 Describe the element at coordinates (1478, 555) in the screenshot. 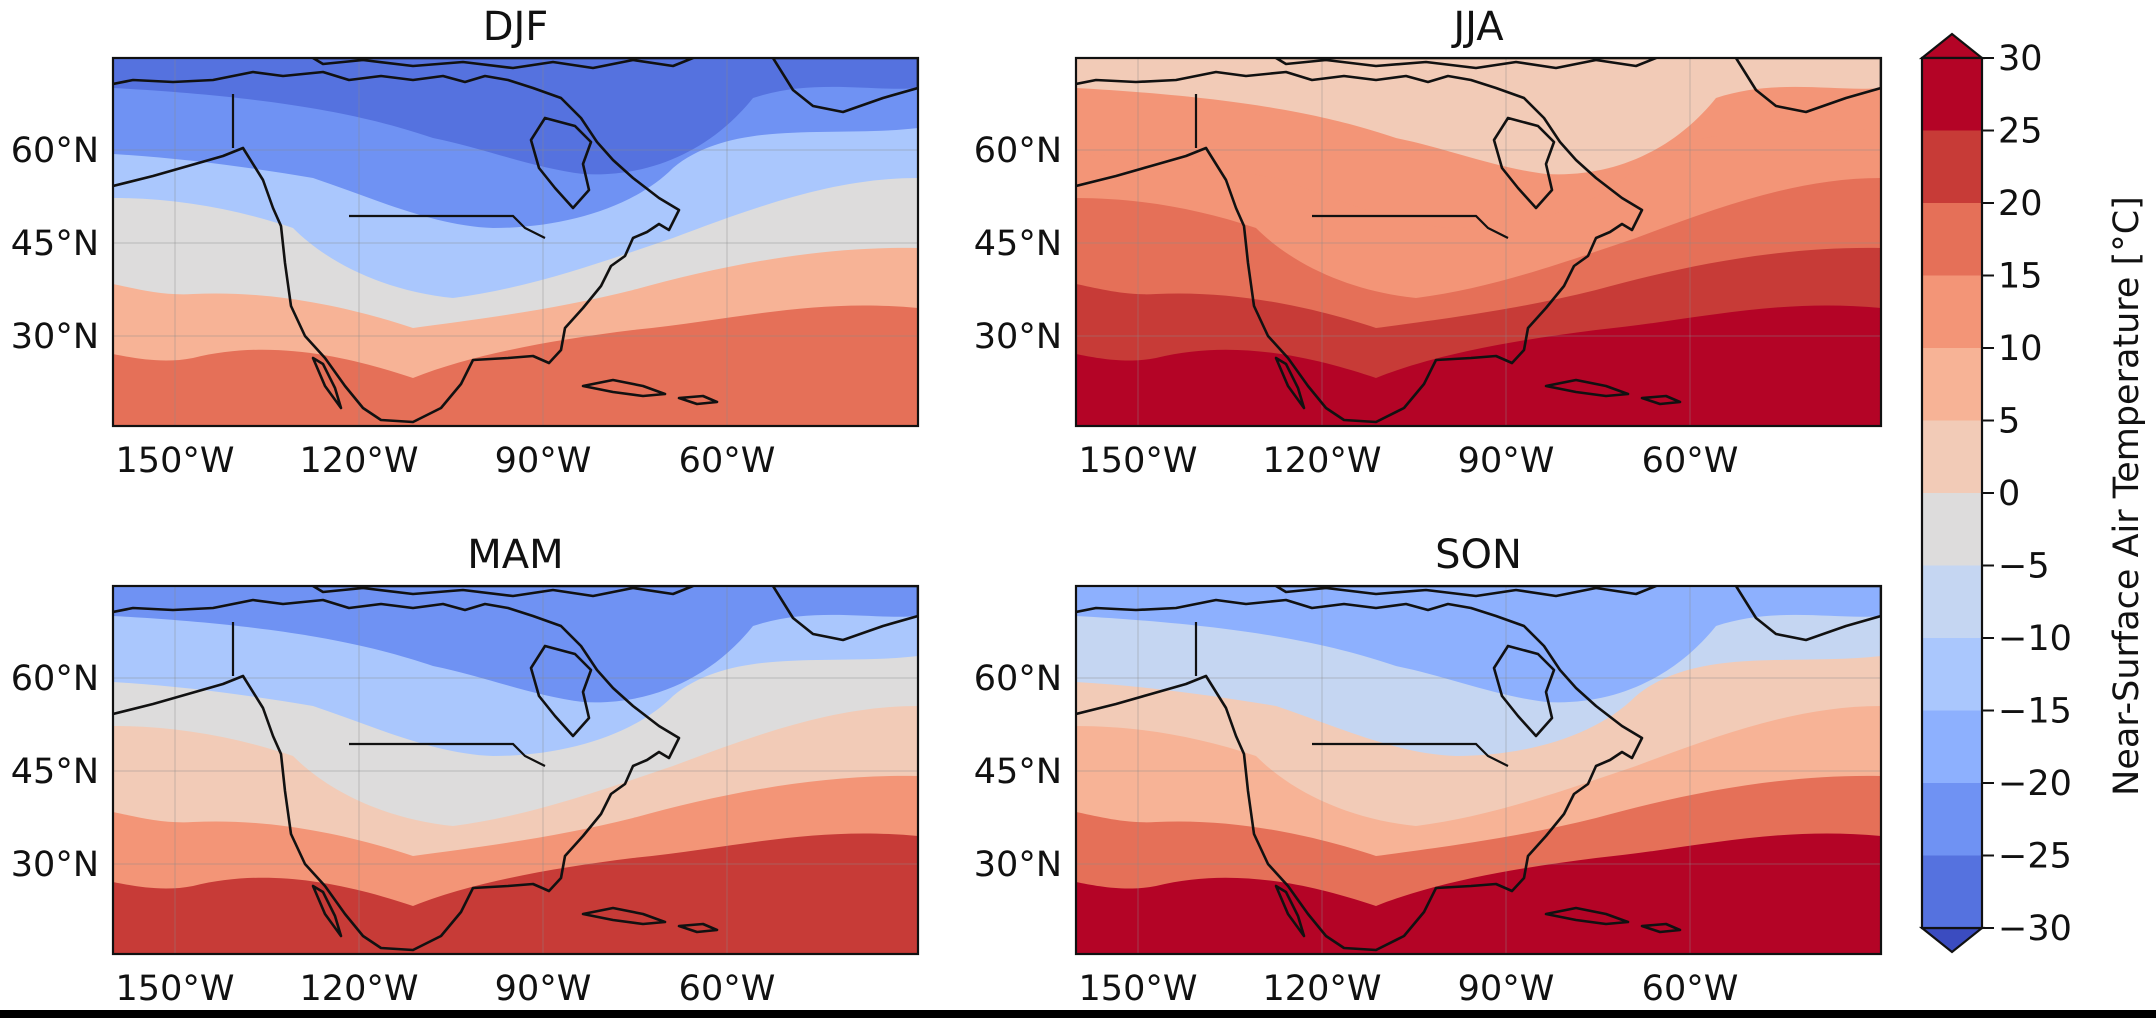

I see `panel-title: SON` at that location.